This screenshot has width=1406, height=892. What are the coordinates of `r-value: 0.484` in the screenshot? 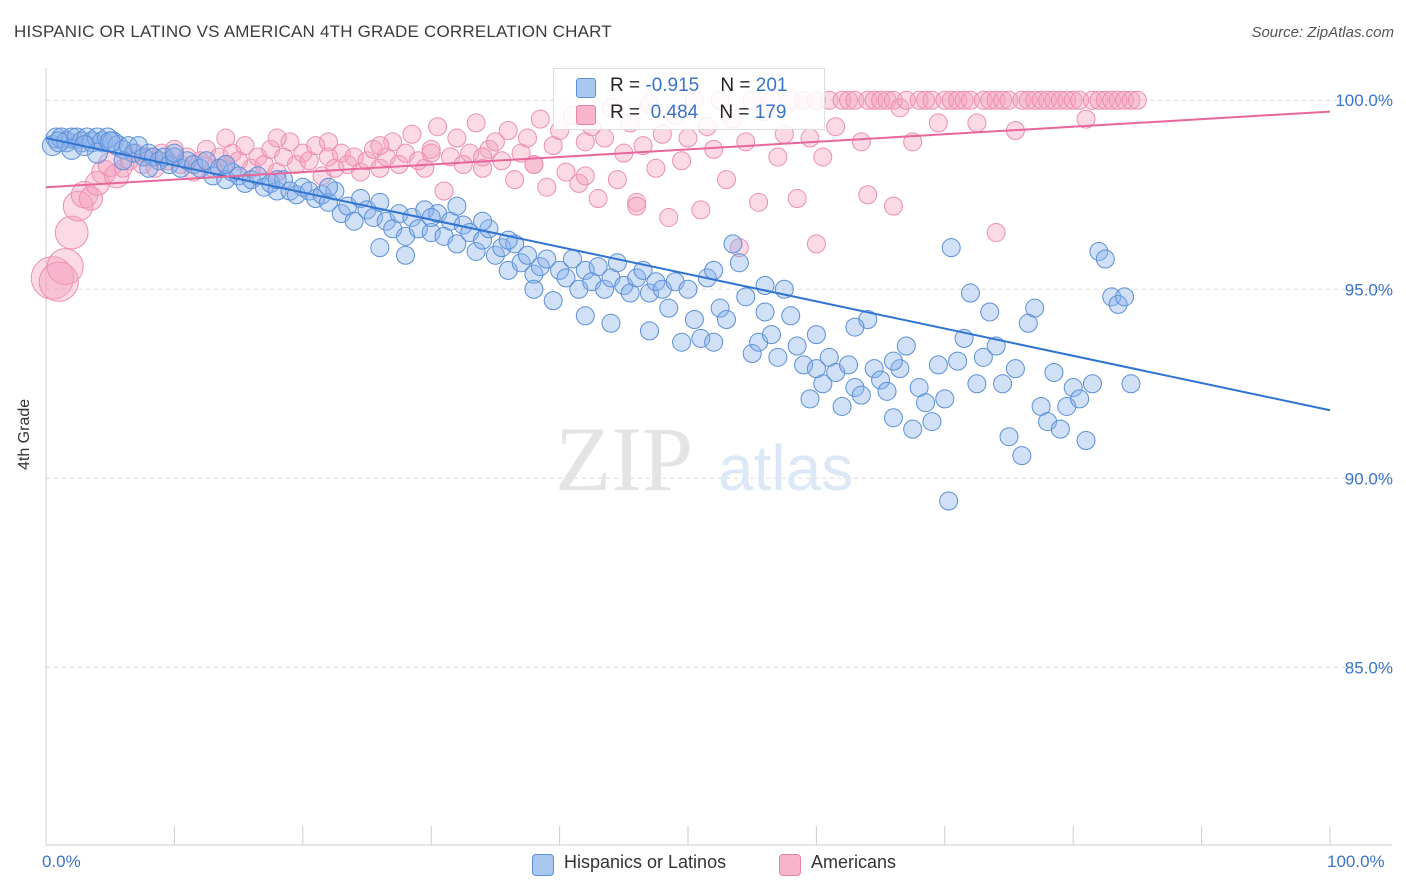 It's located at (672, 112).